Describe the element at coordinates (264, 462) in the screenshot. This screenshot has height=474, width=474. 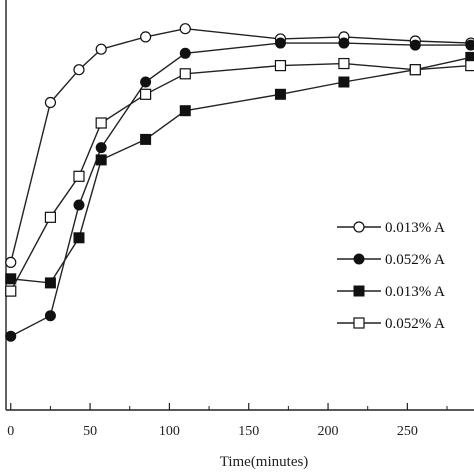
I see `x-axis-title: Time(minutes)` at that location.